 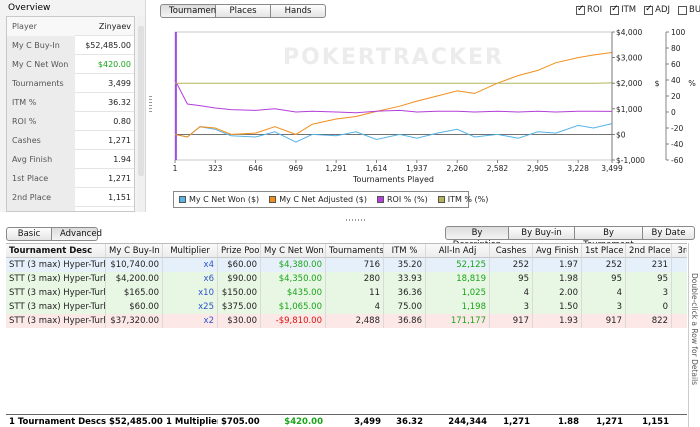 What do you see at coordinates (511, 265) in the screenshot?
I see `cell-cashes: 252` at bounding box center [511, 265].